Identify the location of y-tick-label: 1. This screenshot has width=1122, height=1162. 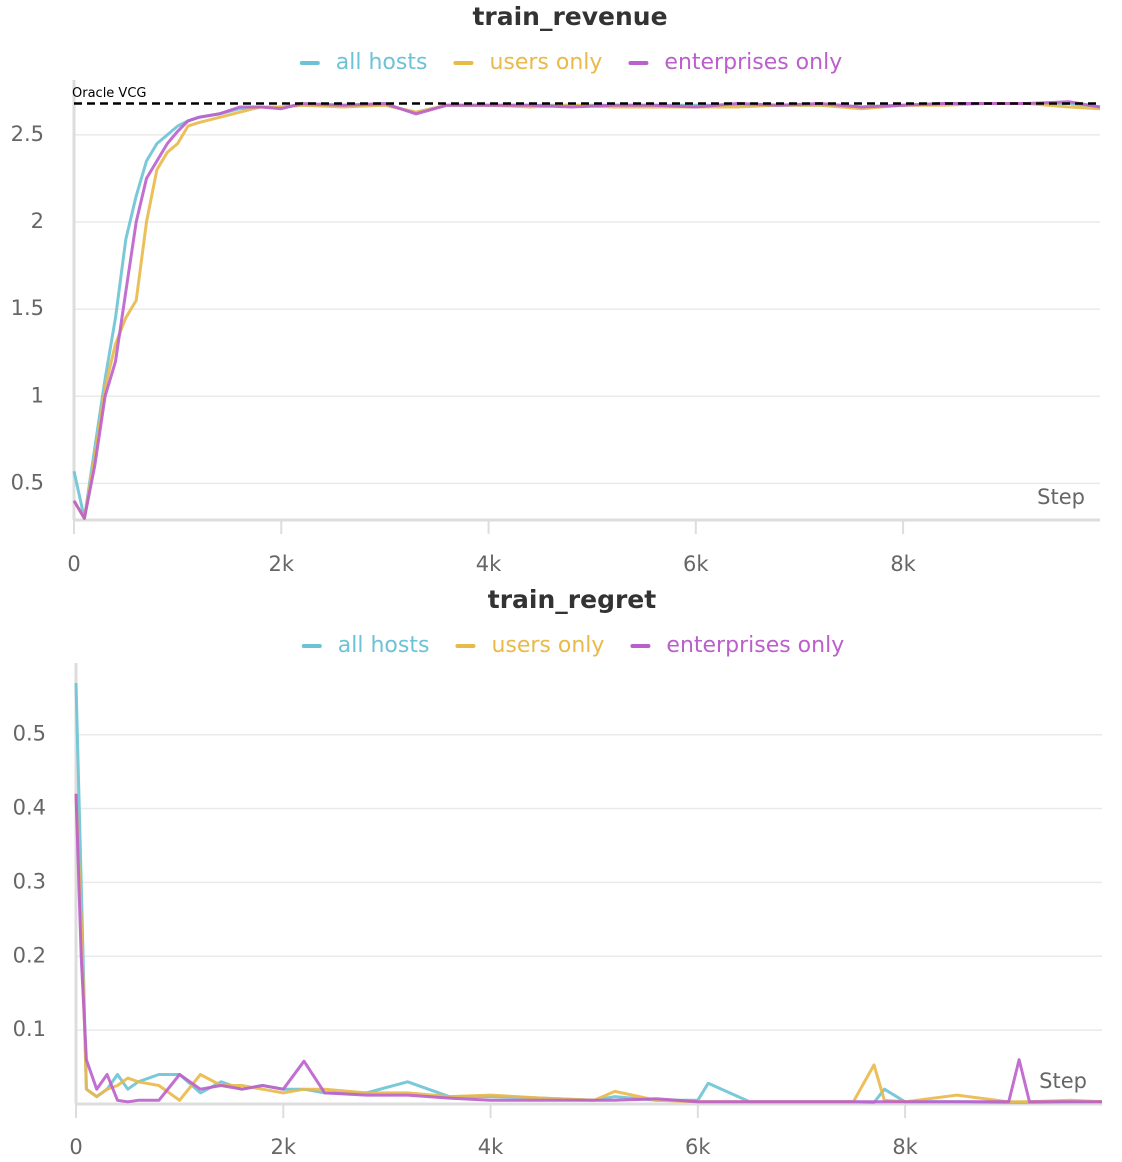
(37, 395).